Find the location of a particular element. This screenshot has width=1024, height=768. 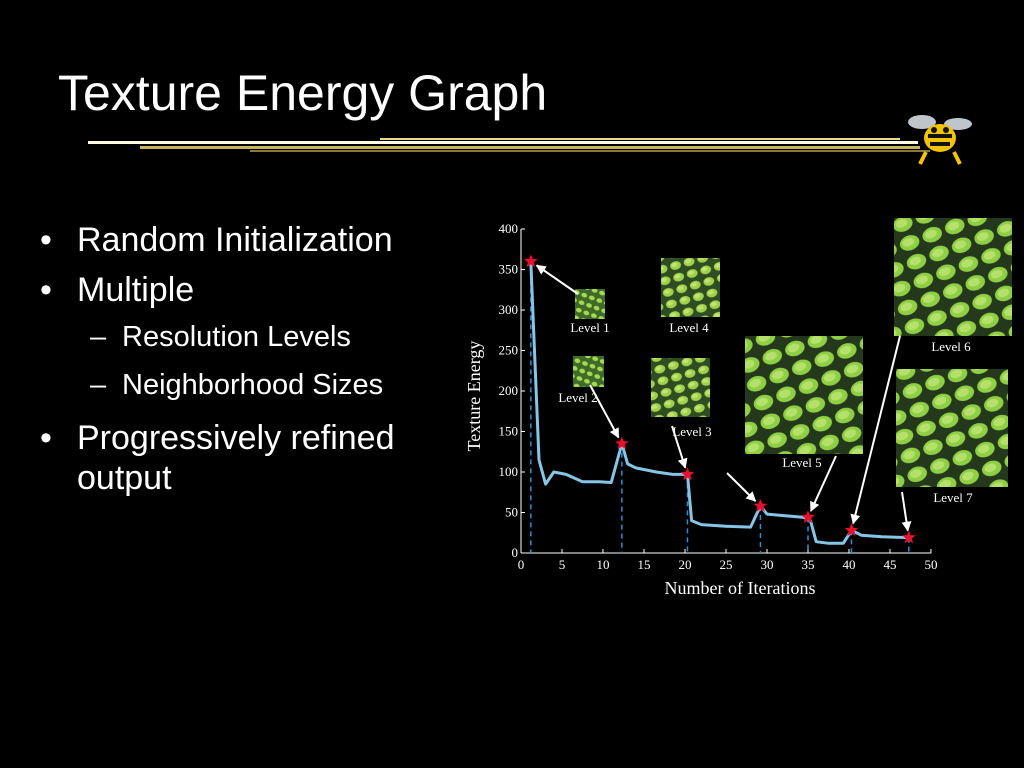

sub-bullet-text: Neighborhood Sizes is located at coordinates (253, 385).